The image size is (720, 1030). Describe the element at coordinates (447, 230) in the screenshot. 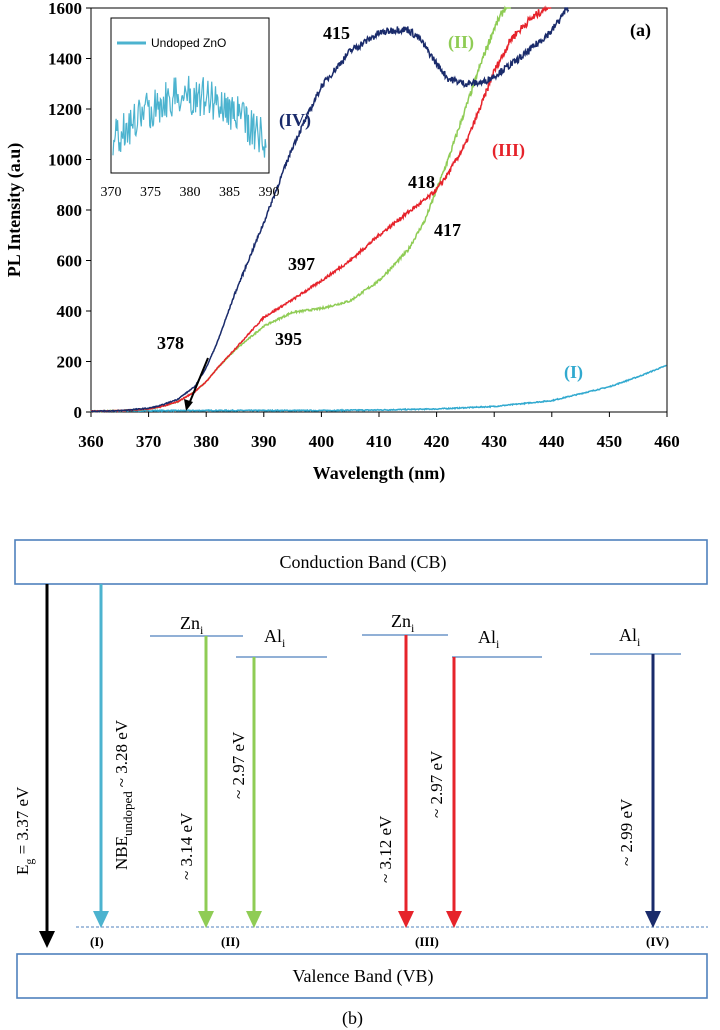

I see `annotation-417: 417` at that location.